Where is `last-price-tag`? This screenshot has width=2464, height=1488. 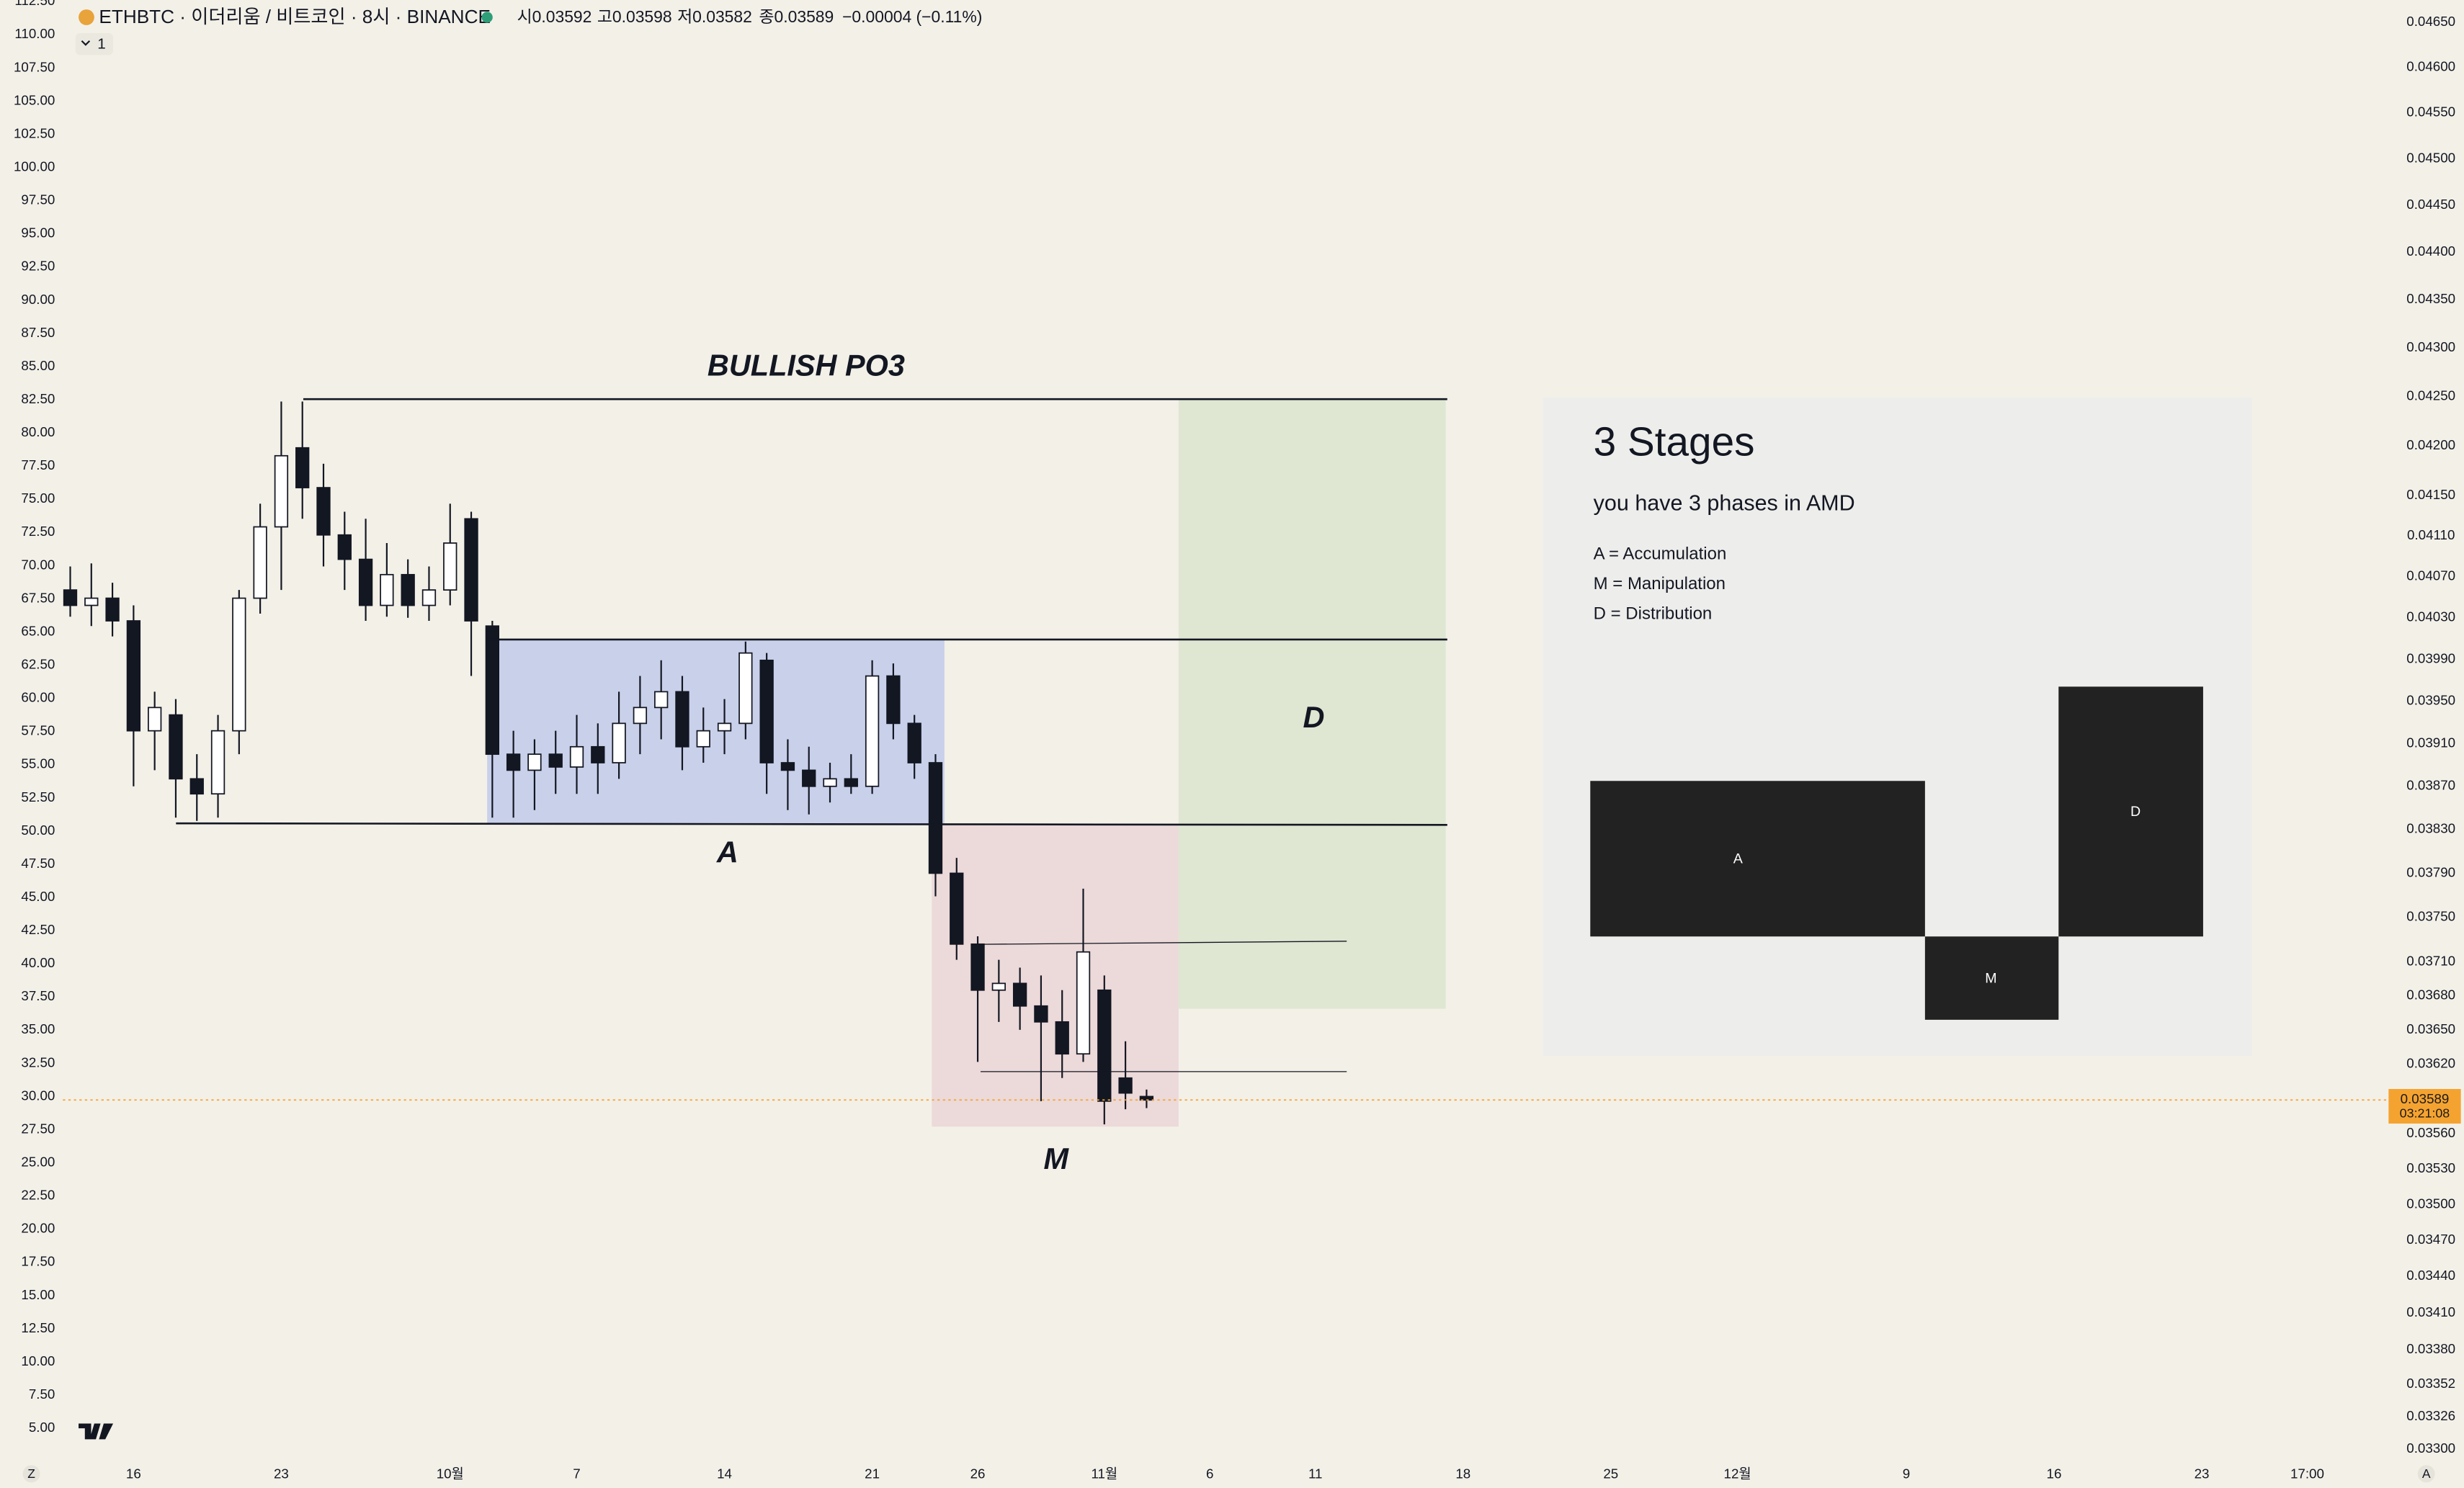 last-price-tag is located at coordinates (2424, 1106).